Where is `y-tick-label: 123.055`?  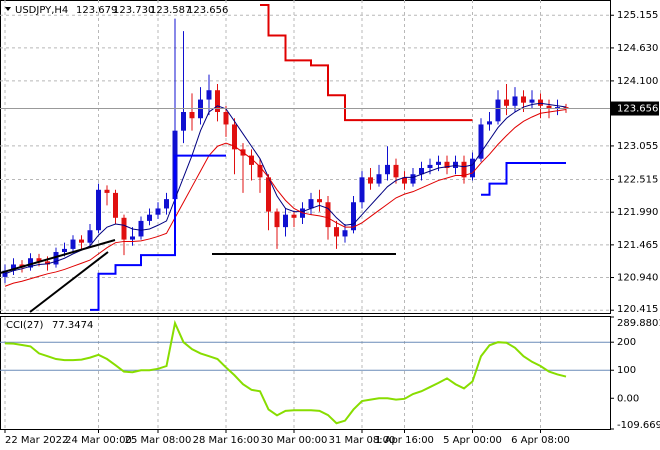 y-tick-label: 123.055 is located at coordinates (637, 146).